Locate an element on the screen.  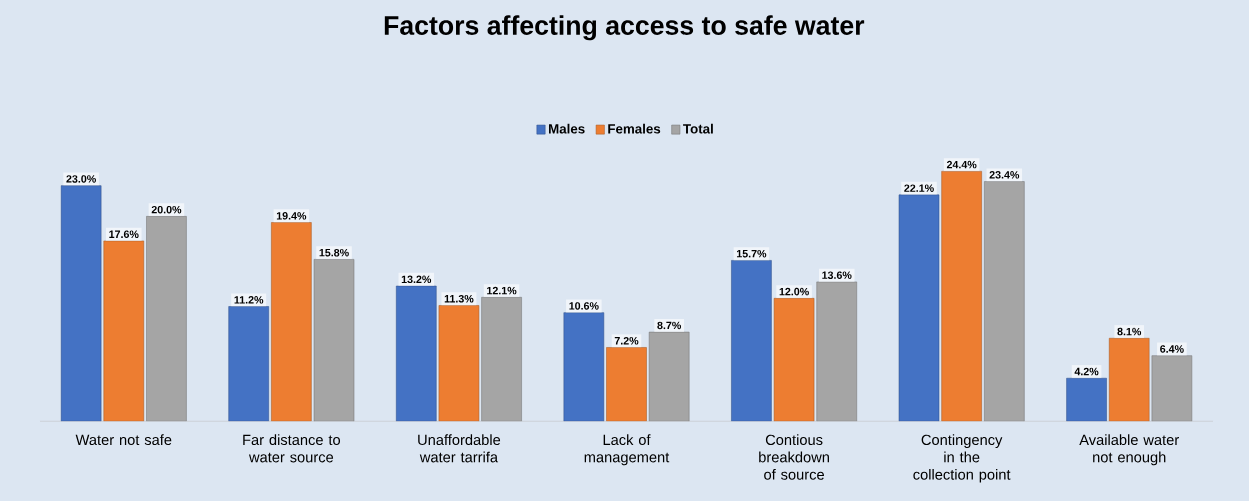
data-label: 17.6% is located at coordinates (124, 234).